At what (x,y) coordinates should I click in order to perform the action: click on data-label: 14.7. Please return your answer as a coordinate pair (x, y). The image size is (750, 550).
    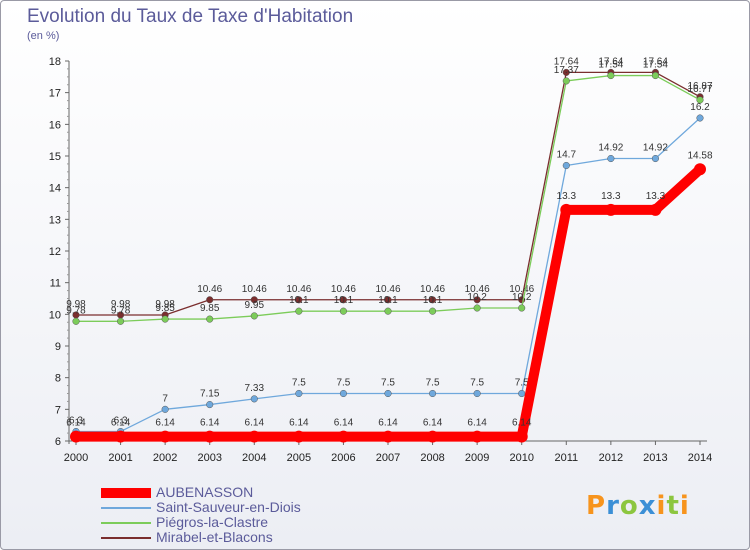
    Looking at the image, I should click on (567, 155).